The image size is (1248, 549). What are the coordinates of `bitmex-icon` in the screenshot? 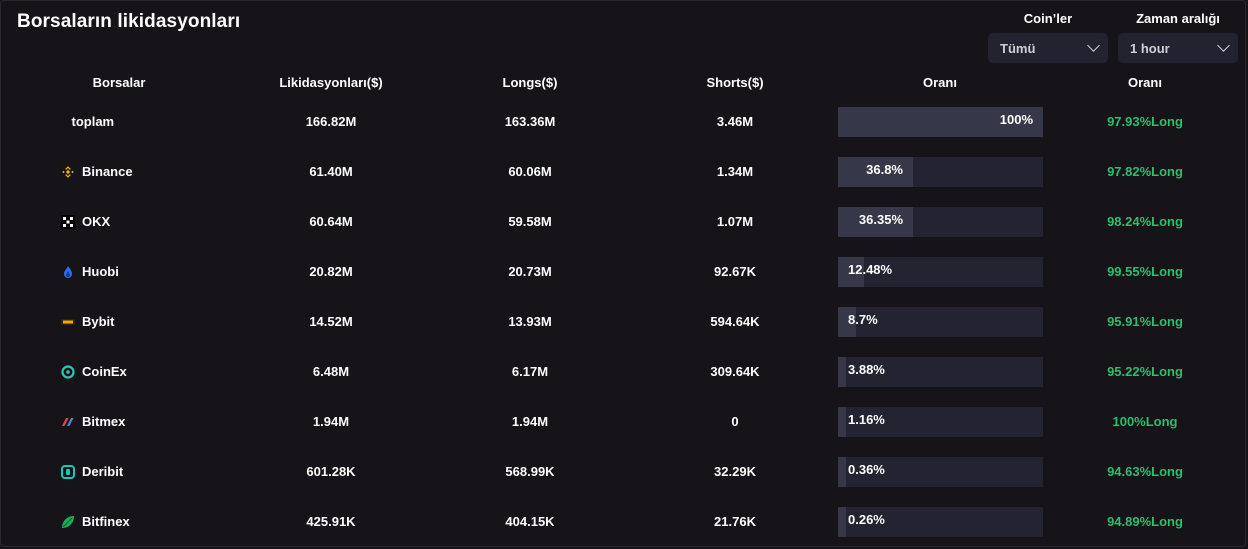 It's located at (68, 422).